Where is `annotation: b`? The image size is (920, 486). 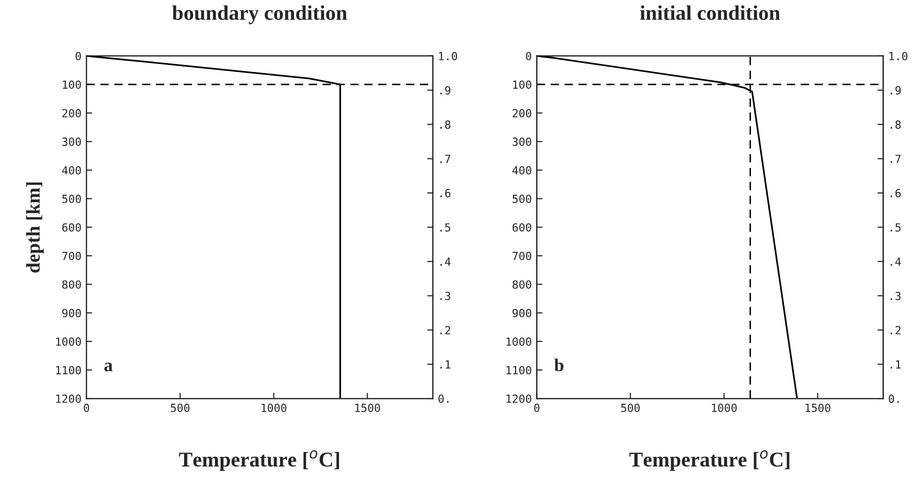 annotation: b is located at coordinates (559, 365).